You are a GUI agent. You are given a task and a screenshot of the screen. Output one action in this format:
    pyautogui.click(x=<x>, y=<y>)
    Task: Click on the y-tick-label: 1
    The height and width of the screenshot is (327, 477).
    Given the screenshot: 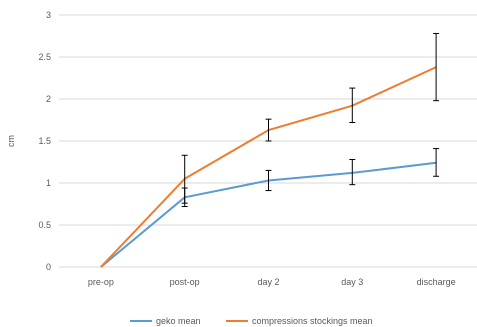 What is the action you would take?
    pyautogui.click(x=48, y=183)
    